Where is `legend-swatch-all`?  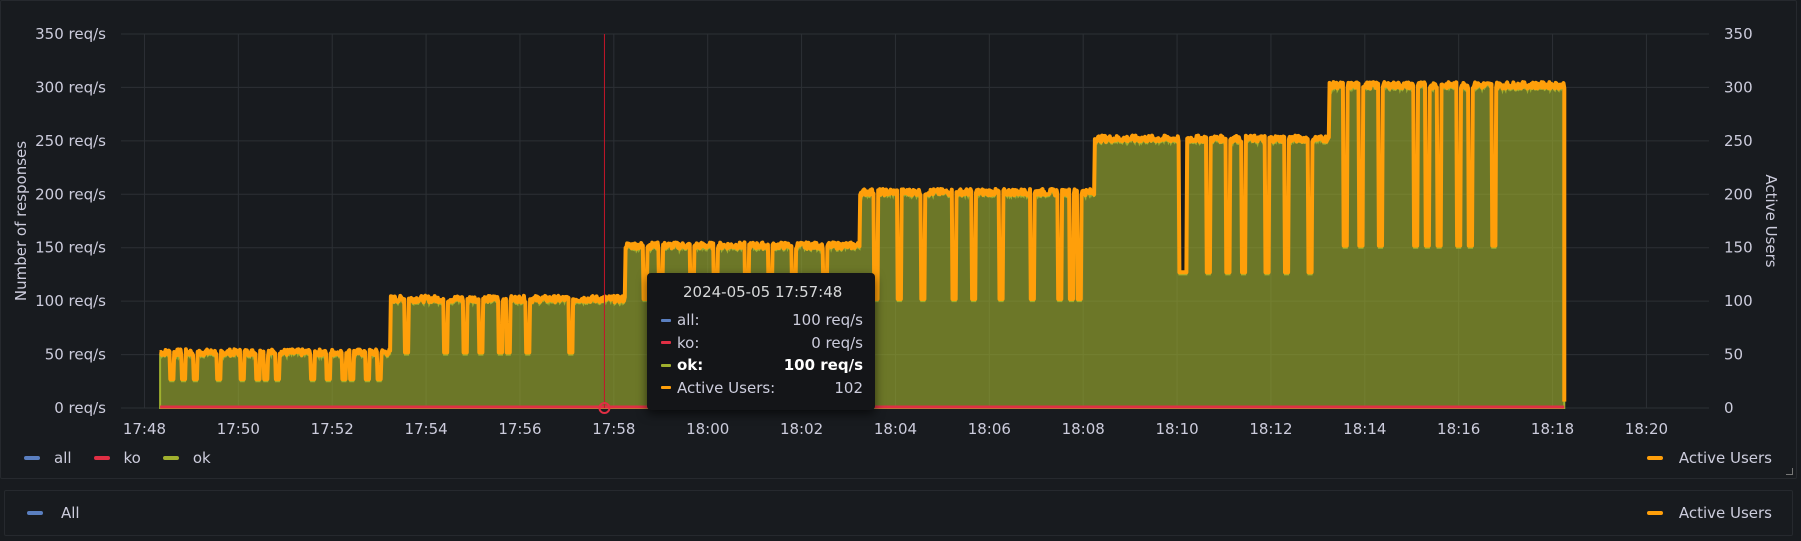 legend-swatch-all is located at coordinates (32, 458).